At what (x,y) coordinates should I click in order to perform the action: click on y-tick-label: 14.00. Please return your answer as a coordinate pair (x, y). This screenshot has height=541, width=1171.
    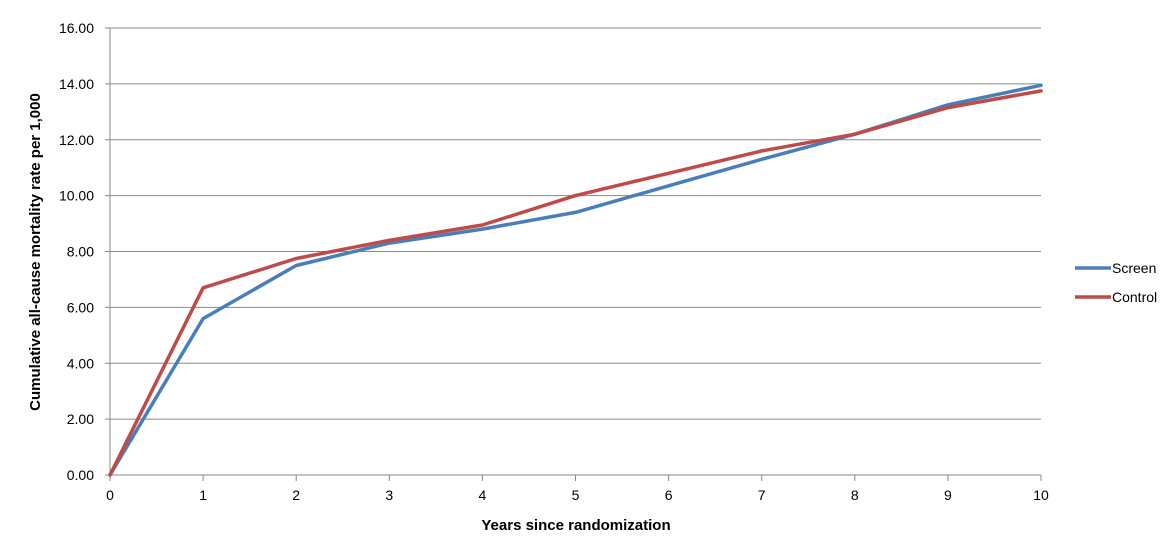
    Looking at the image, I should click on (76, 84).